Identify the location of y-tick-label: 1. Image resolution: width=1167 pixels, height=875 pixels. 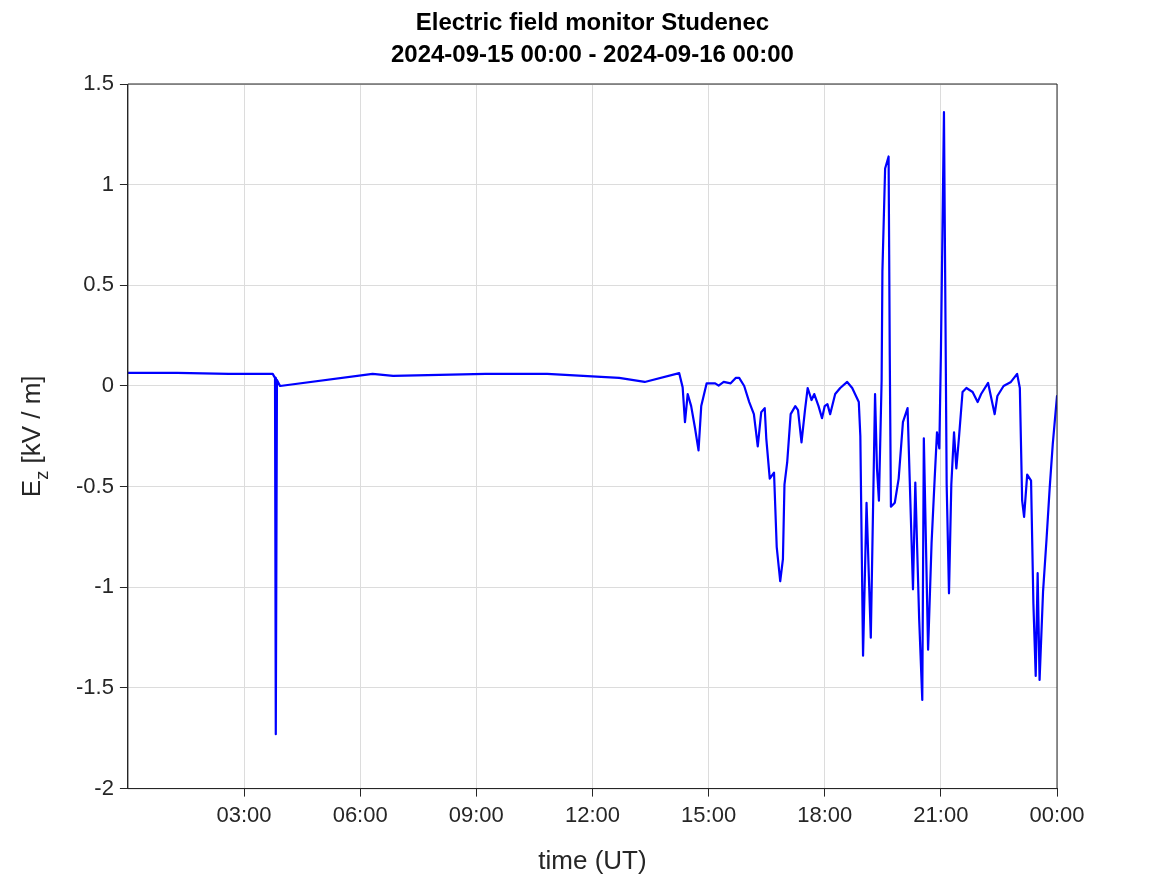
(107, 183).